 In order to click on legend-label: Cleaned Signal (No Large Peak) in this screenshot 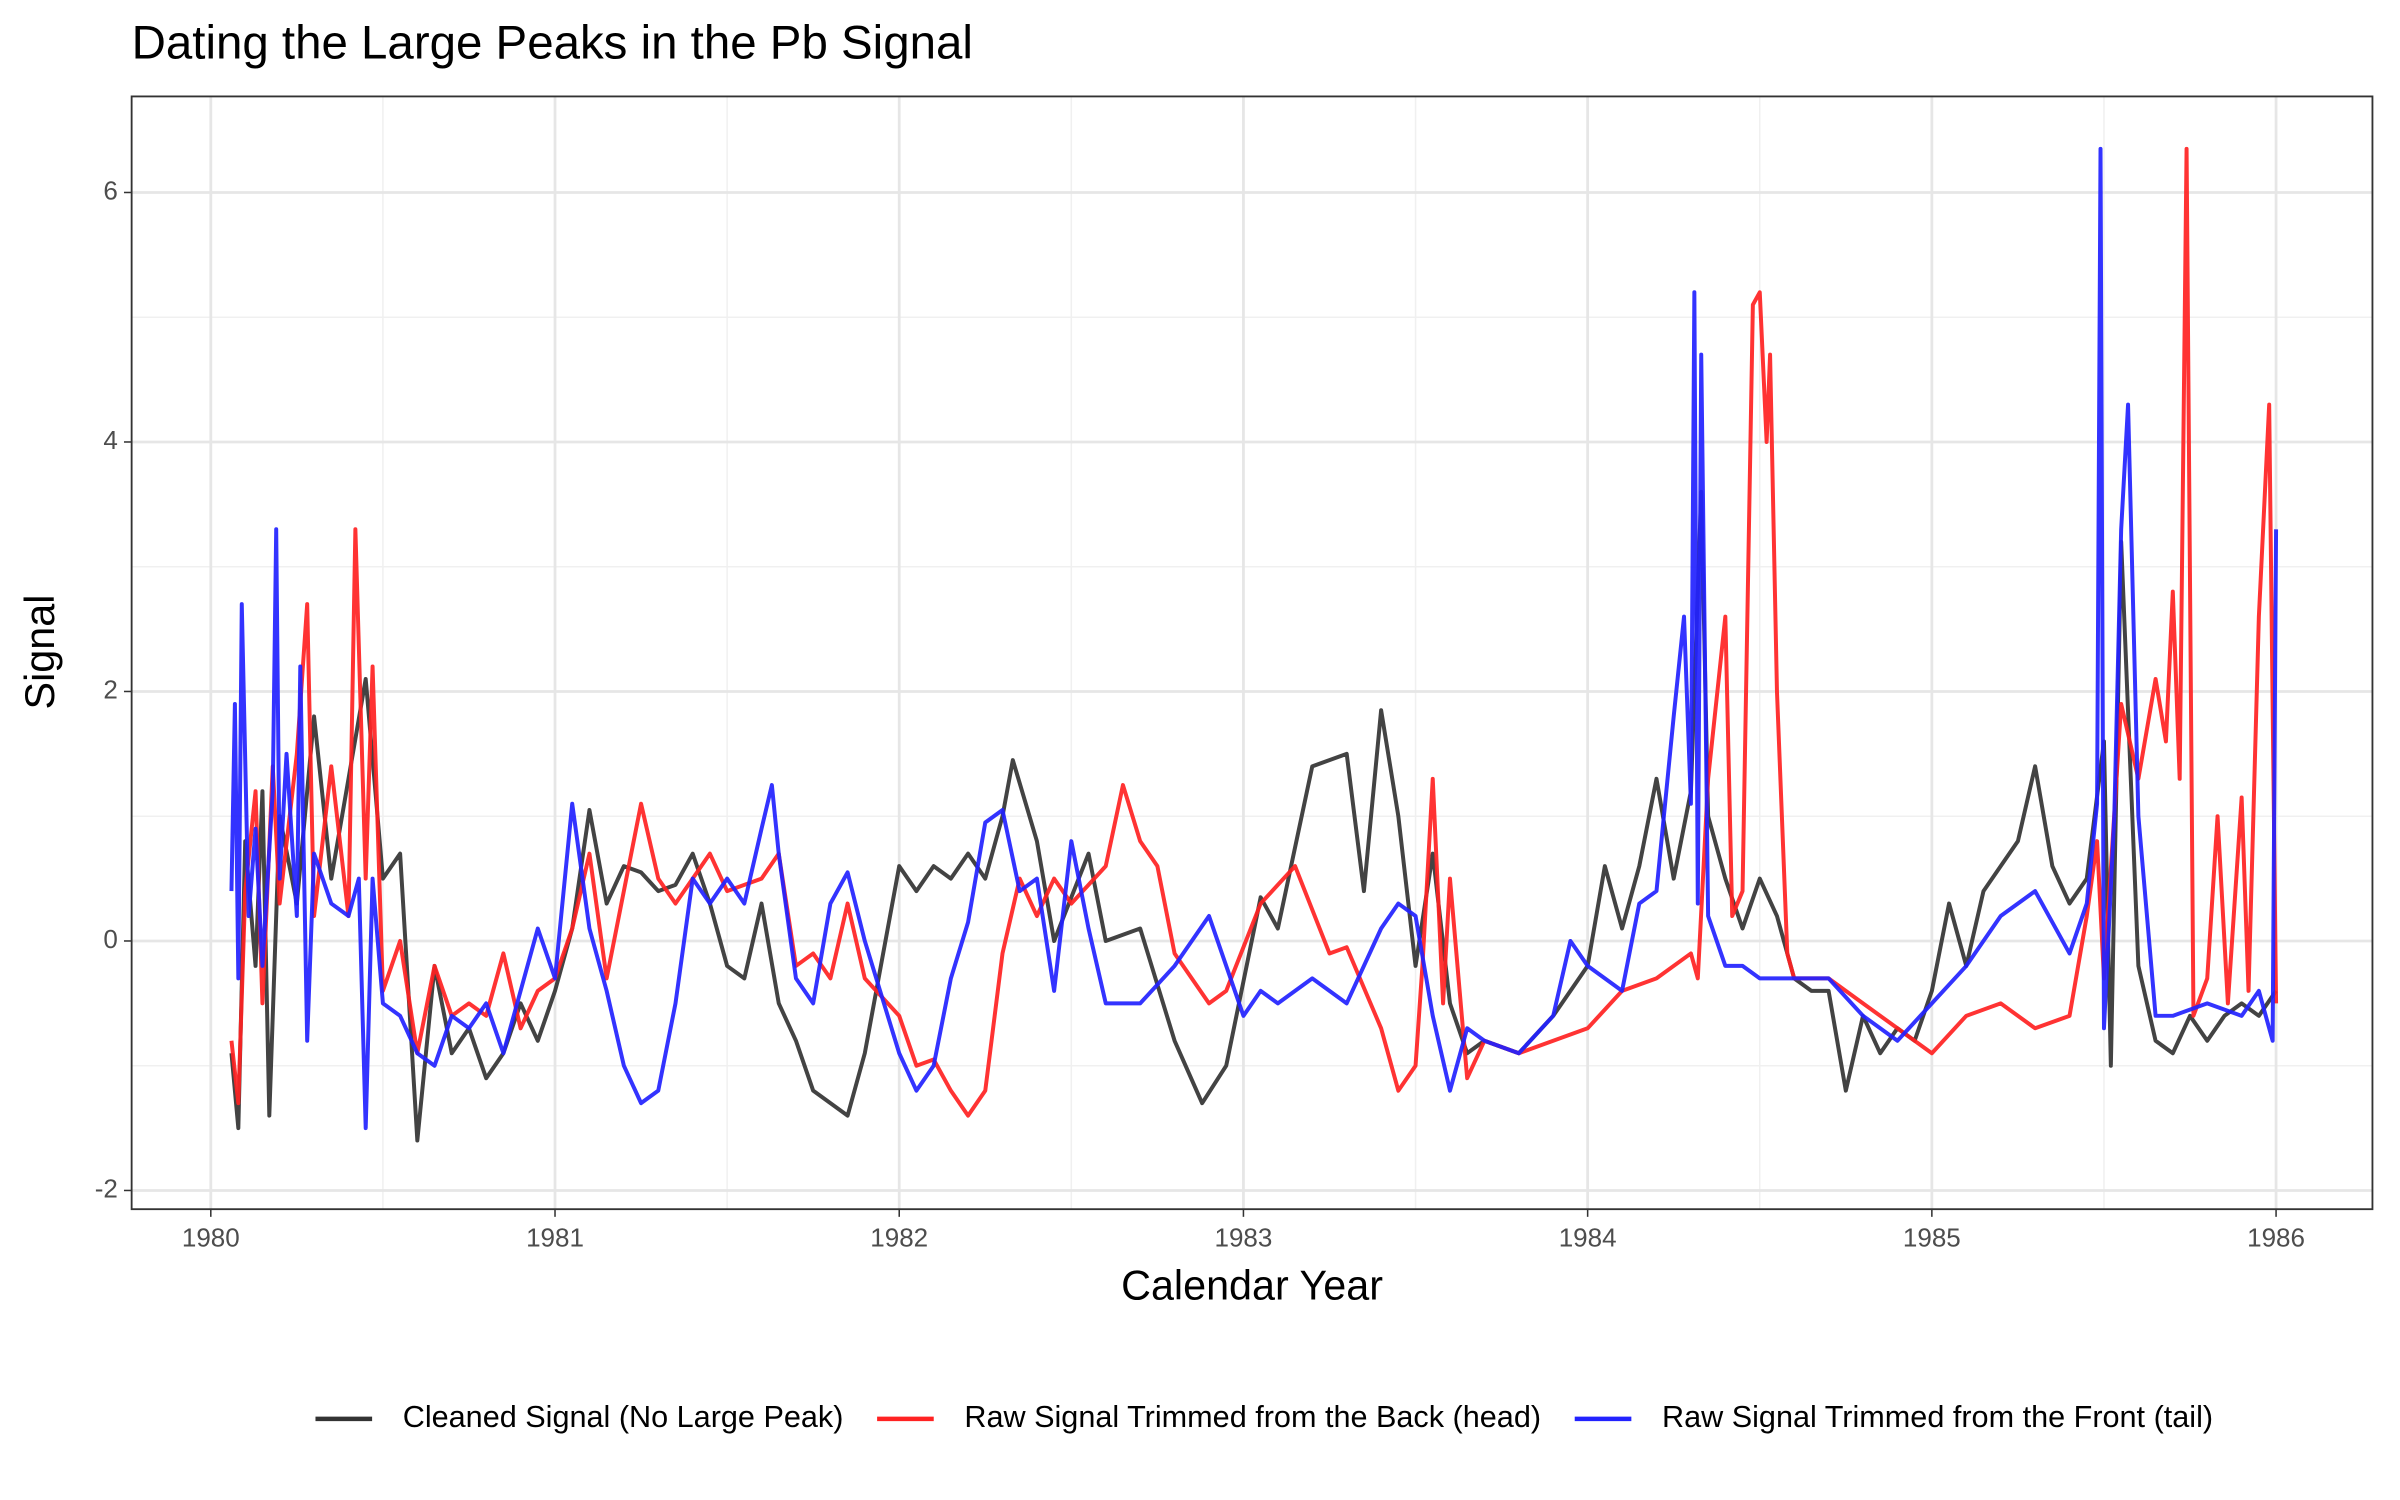, I will do `click(623, 1417)`.